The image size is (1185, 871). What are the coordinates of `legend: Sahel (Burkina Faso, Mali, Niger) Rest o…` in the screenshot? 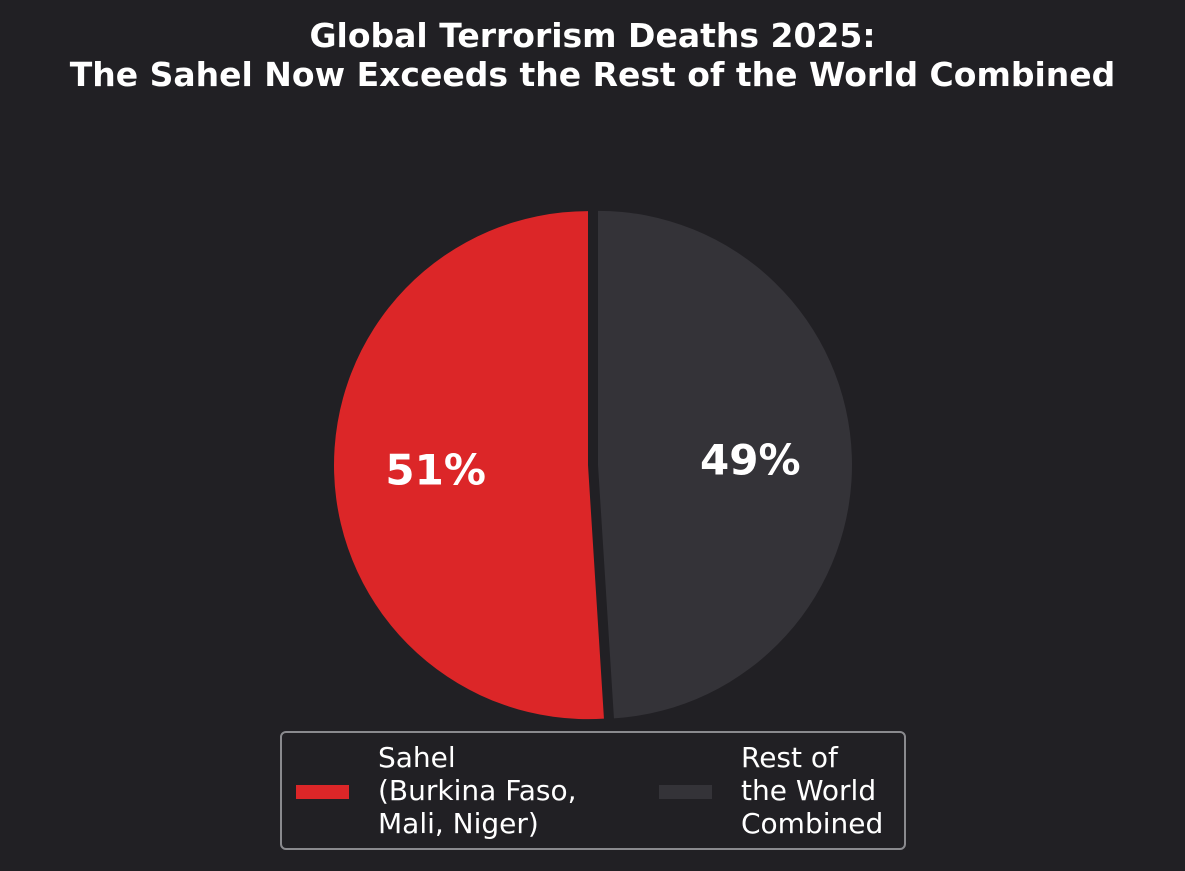 It's located at (593, 790).